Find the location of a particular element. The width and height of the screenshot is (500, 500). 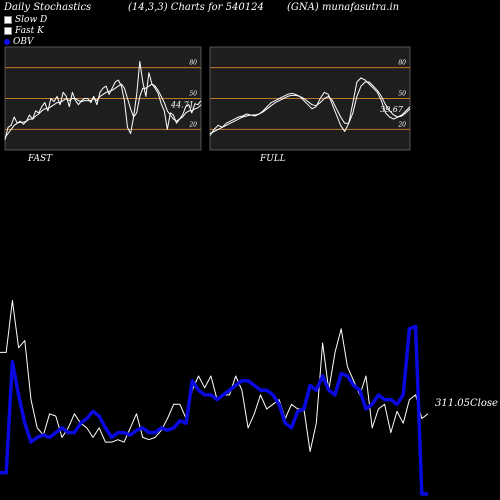

chart-title: Daily Stochastics is located at coordinates (48, 7).